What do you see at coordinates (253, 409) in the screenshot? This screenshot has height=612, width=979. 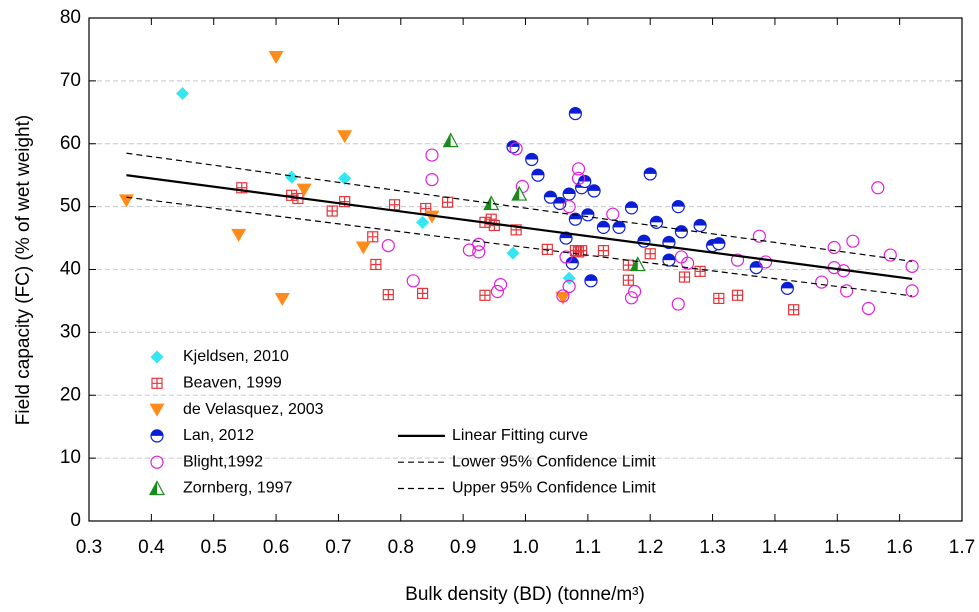 I see `legend-label: de Velasquez, 2003` at bounding box center [253, 409].